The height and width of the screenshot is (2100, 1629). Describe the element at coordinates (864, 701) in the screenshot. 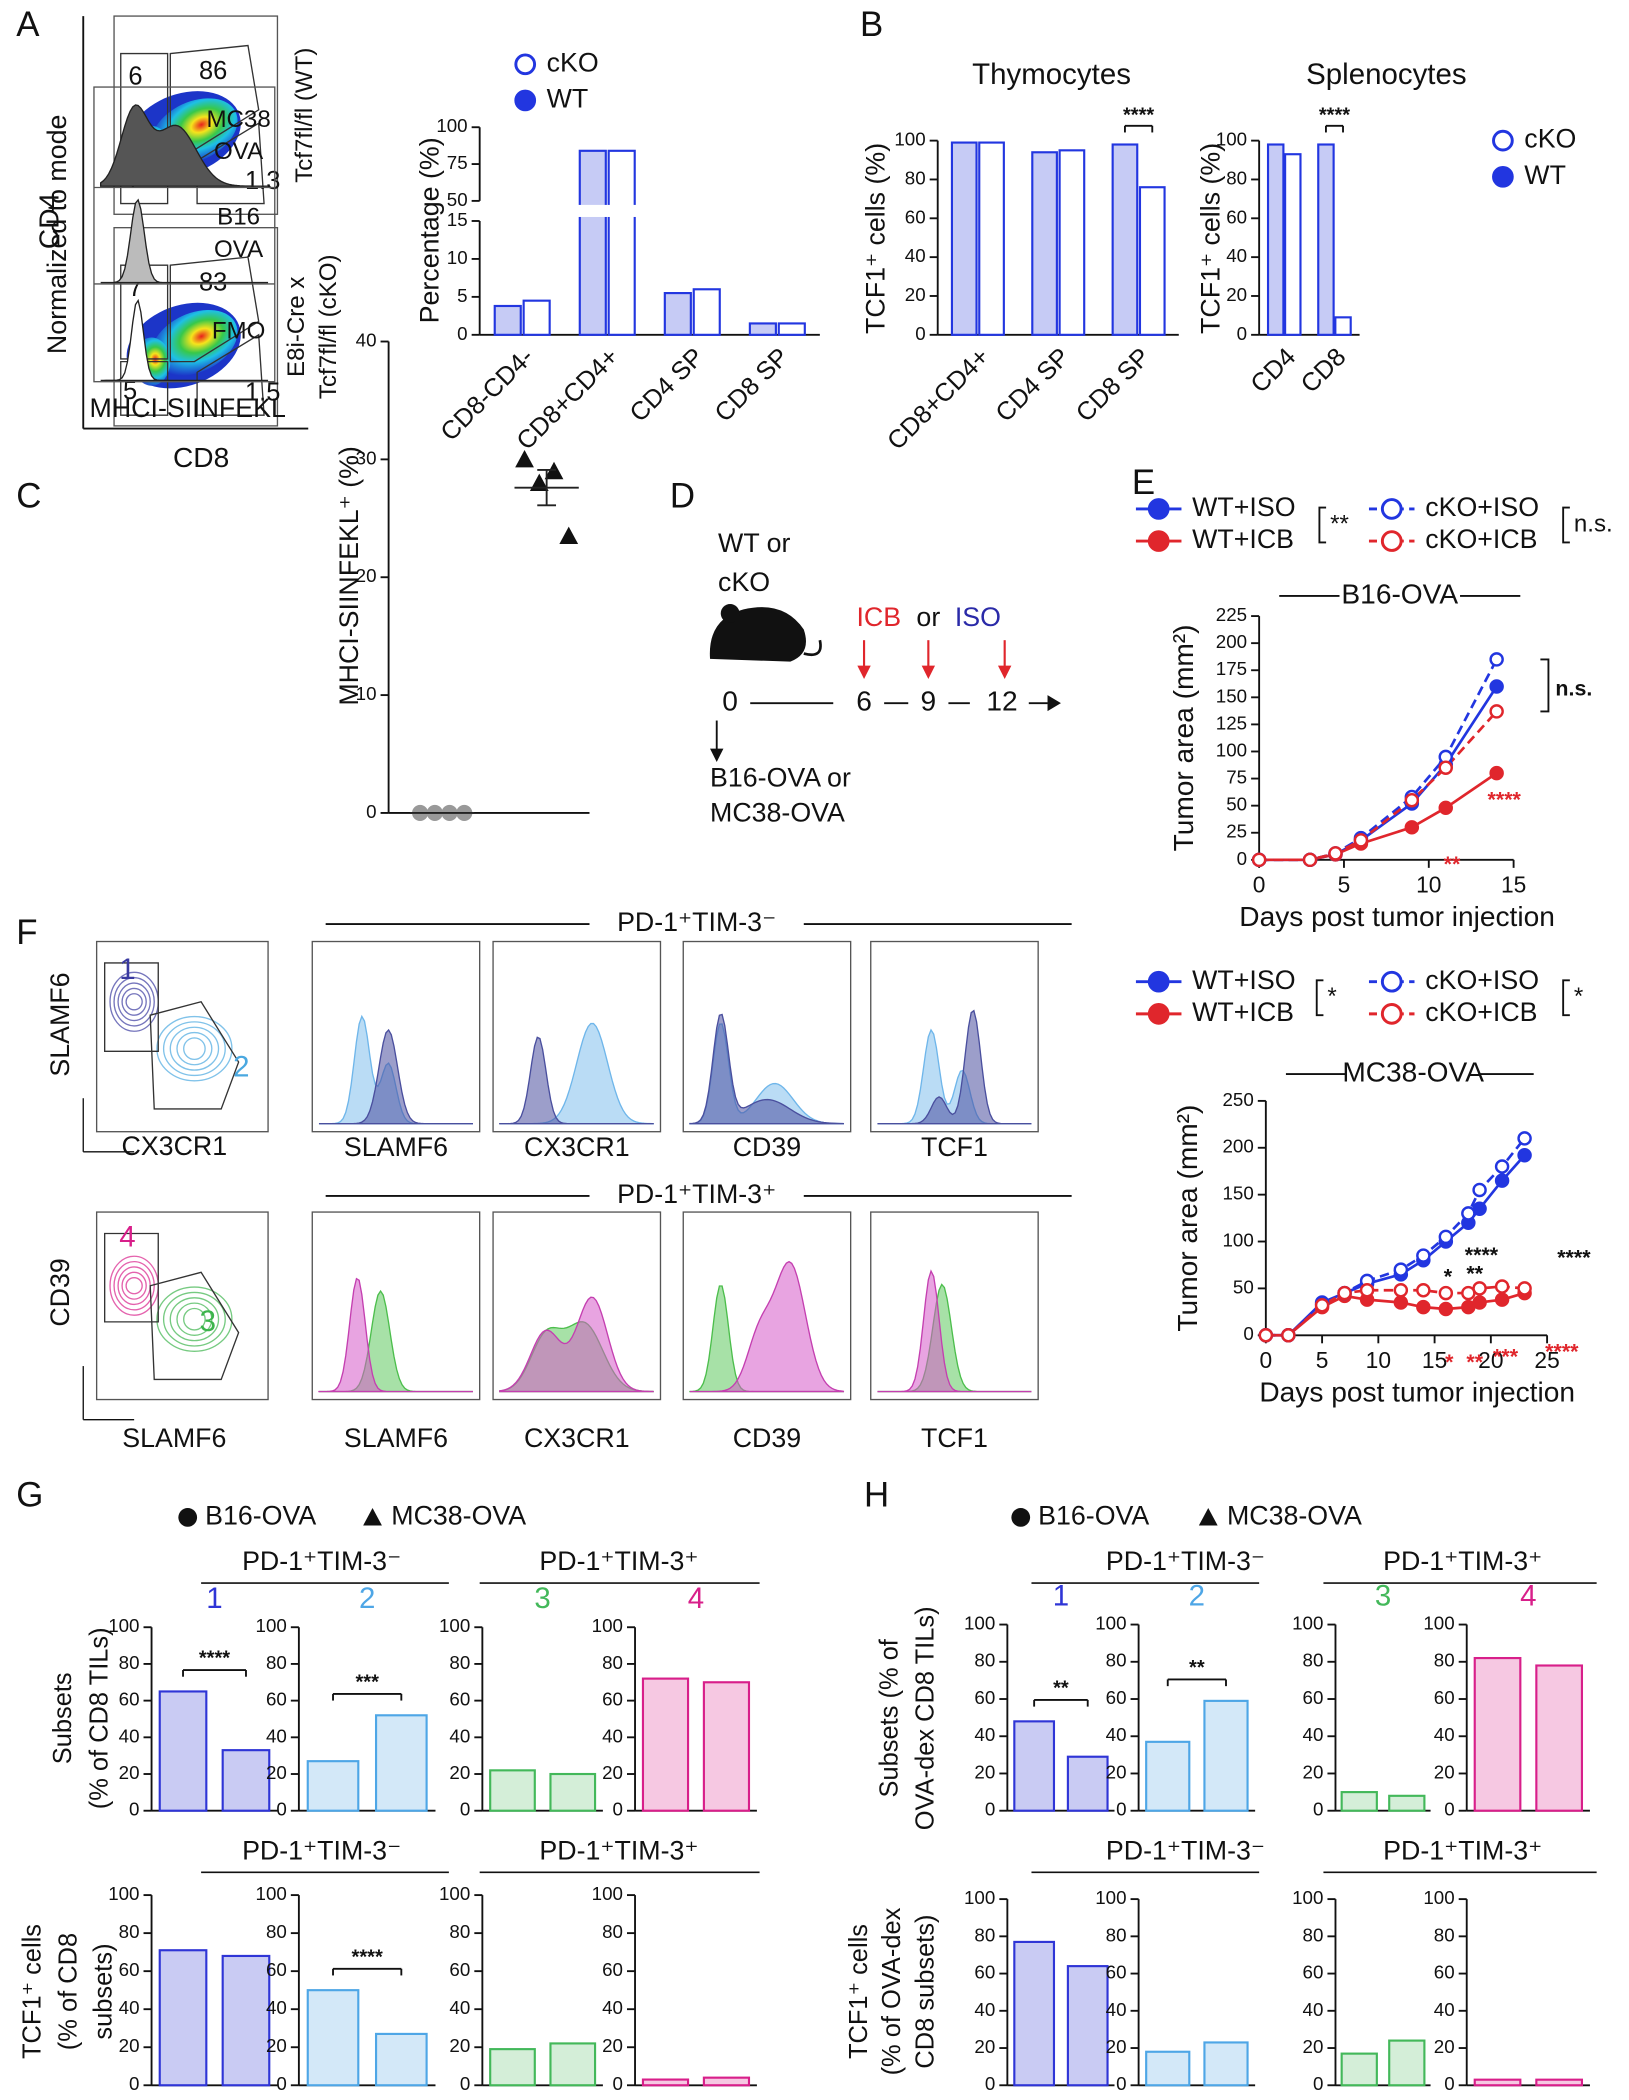

I see `day-label: 6` at that location.